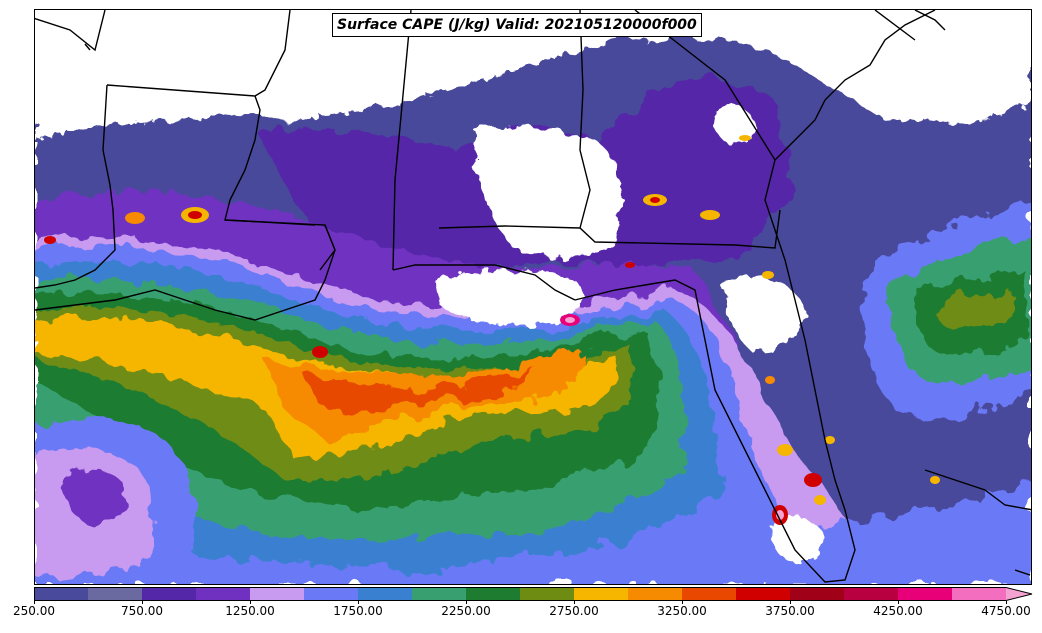  Describe the element at coordinates (270, 222) in the screenshot. I see `state-border-louisiana-mississippi` at that location.